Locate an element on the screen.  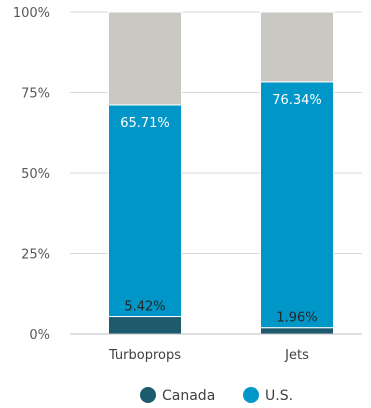
data-label: 65.71% is located at coordinates (145, 123).